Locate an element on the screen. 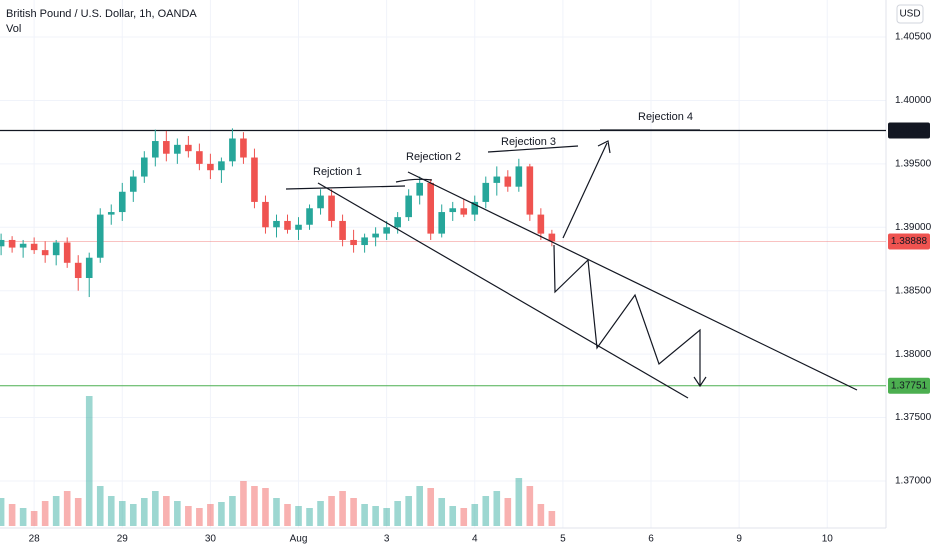 Image resolution: width=932 pixels, height=550 pixels. x-tick-label: 9 is located at coordinates (739, 539).